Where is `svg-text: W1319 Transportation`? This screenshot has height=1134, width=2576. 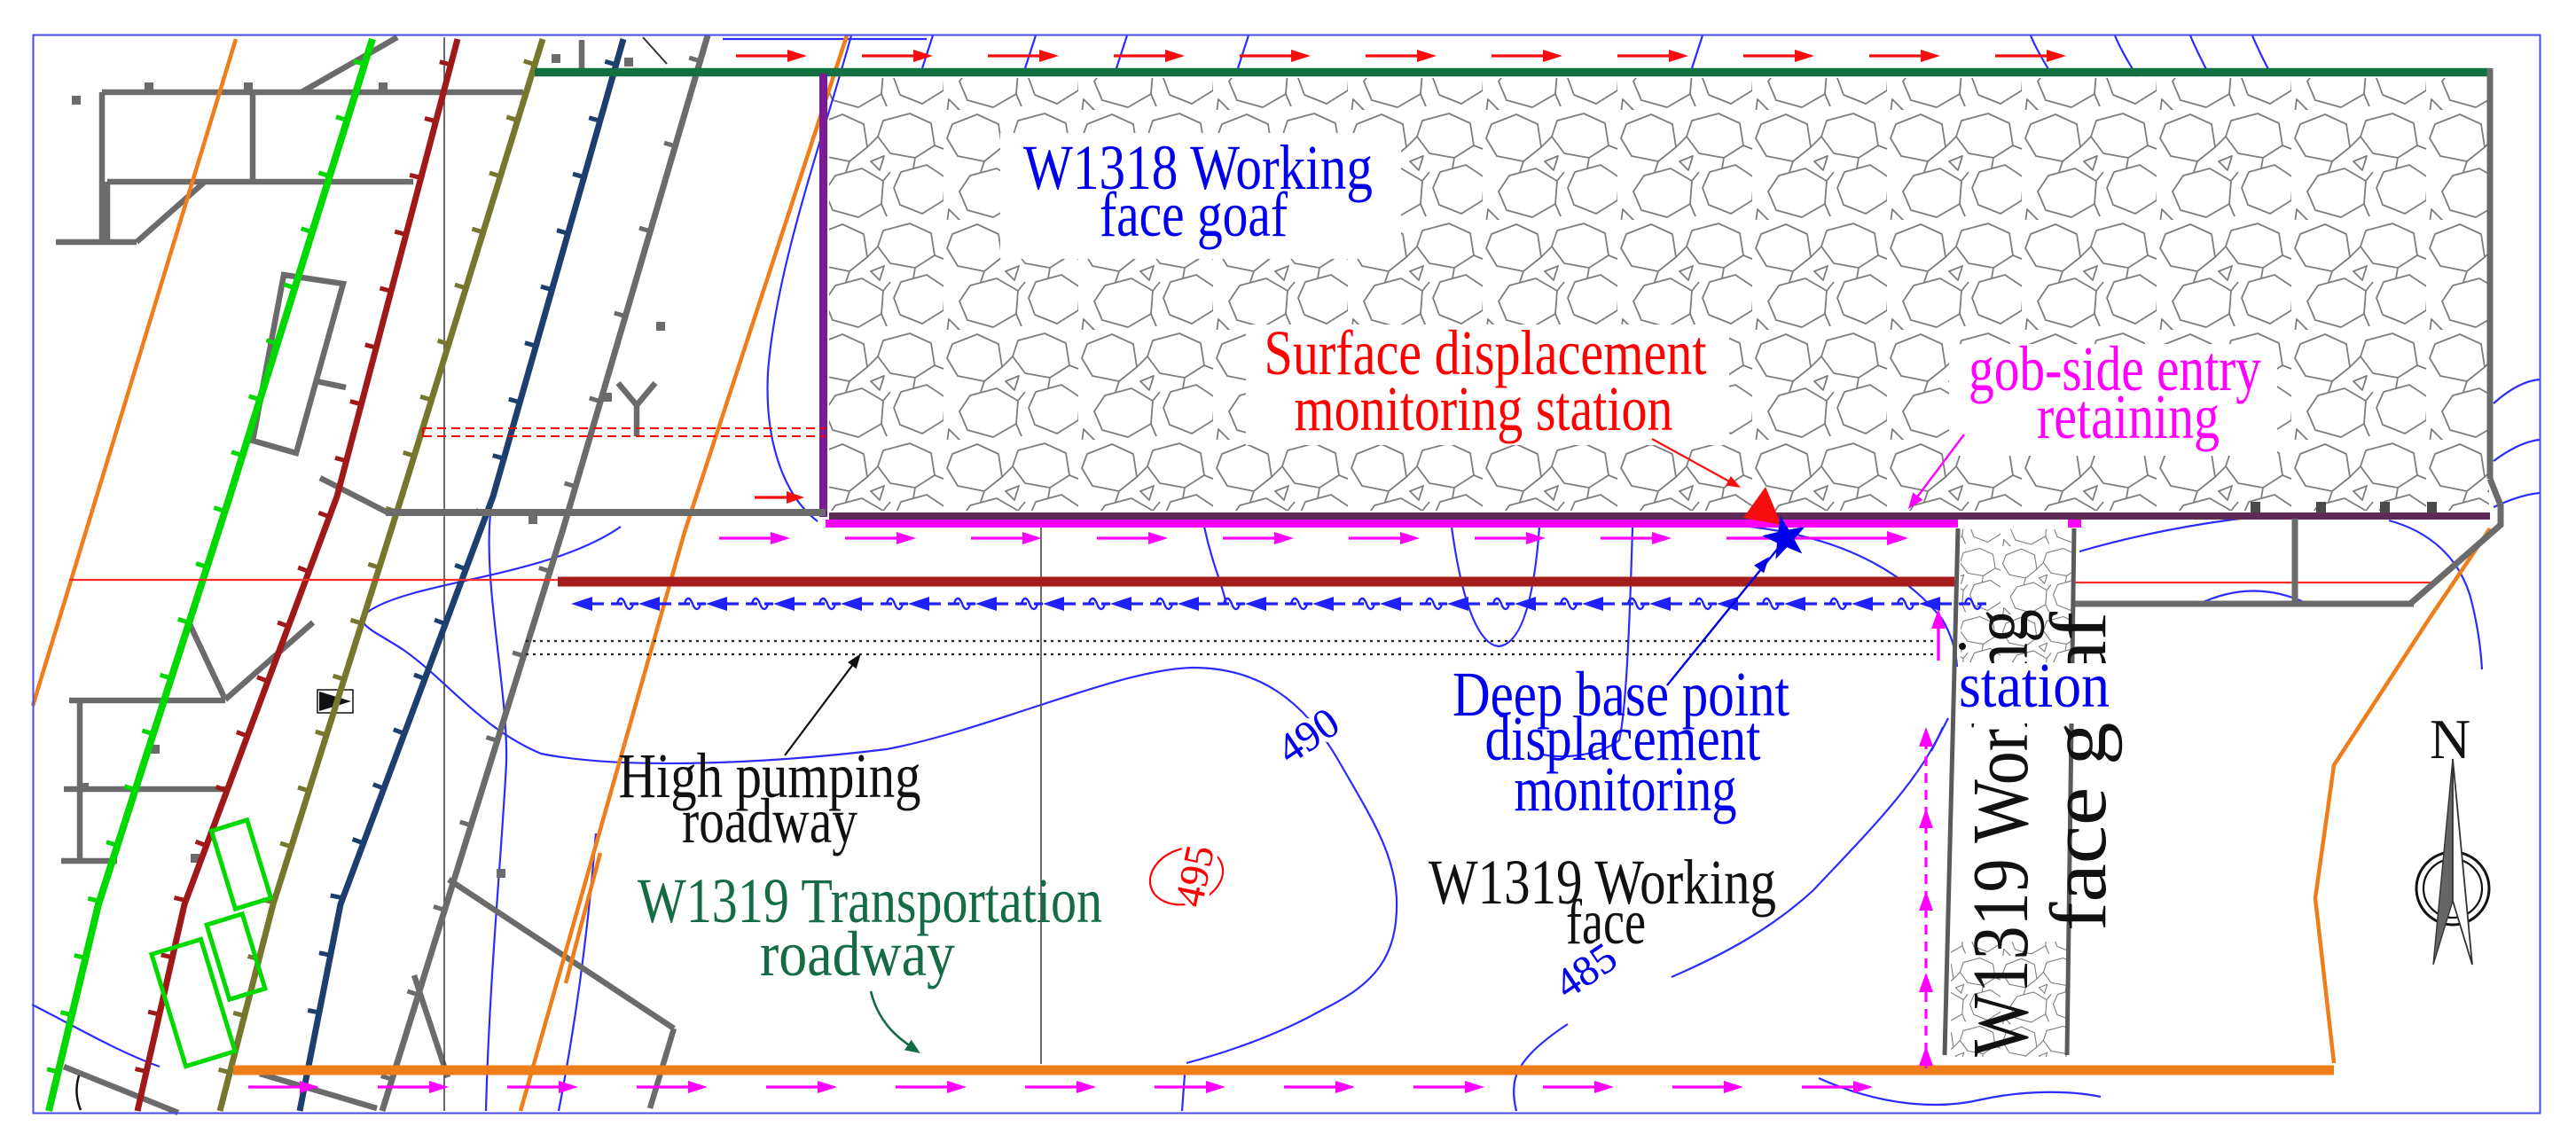
svg-text: W1319 Transportation is located at coordinates (870, 900).